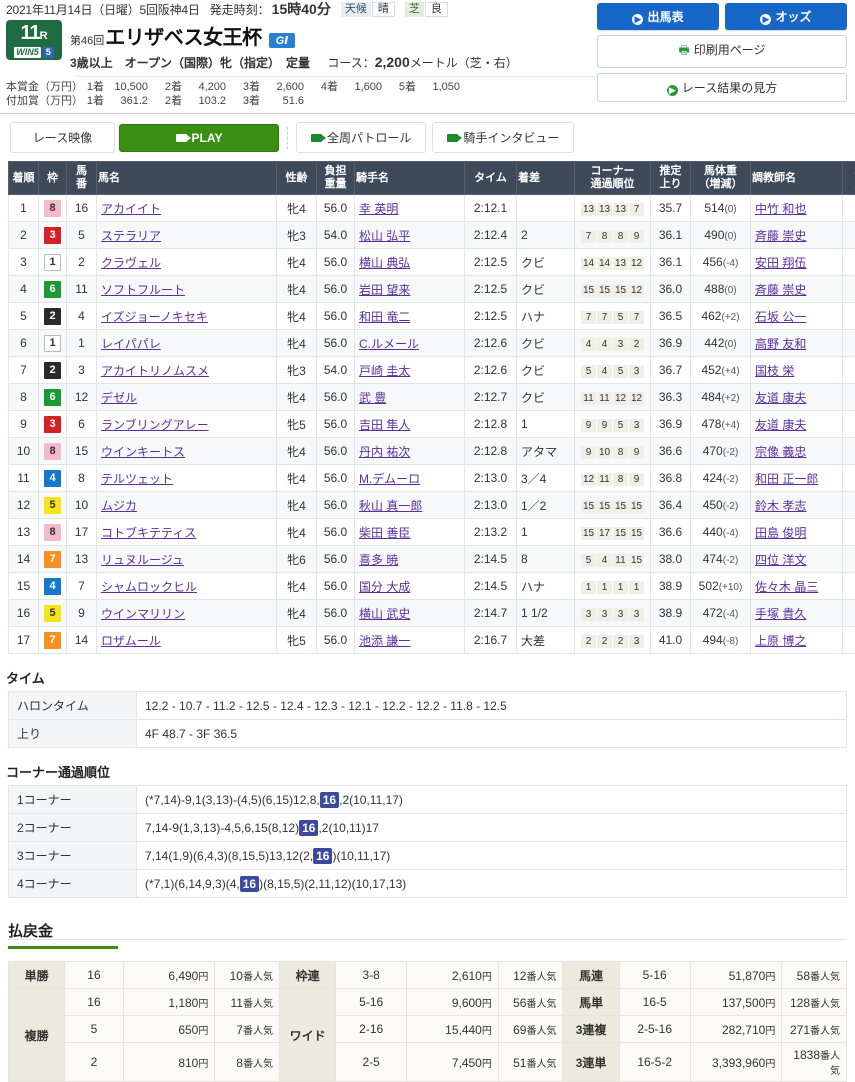 This screenshot has height=1082, width=855. I want to click on horse-link: ウインマリリン, so click(143, 614).